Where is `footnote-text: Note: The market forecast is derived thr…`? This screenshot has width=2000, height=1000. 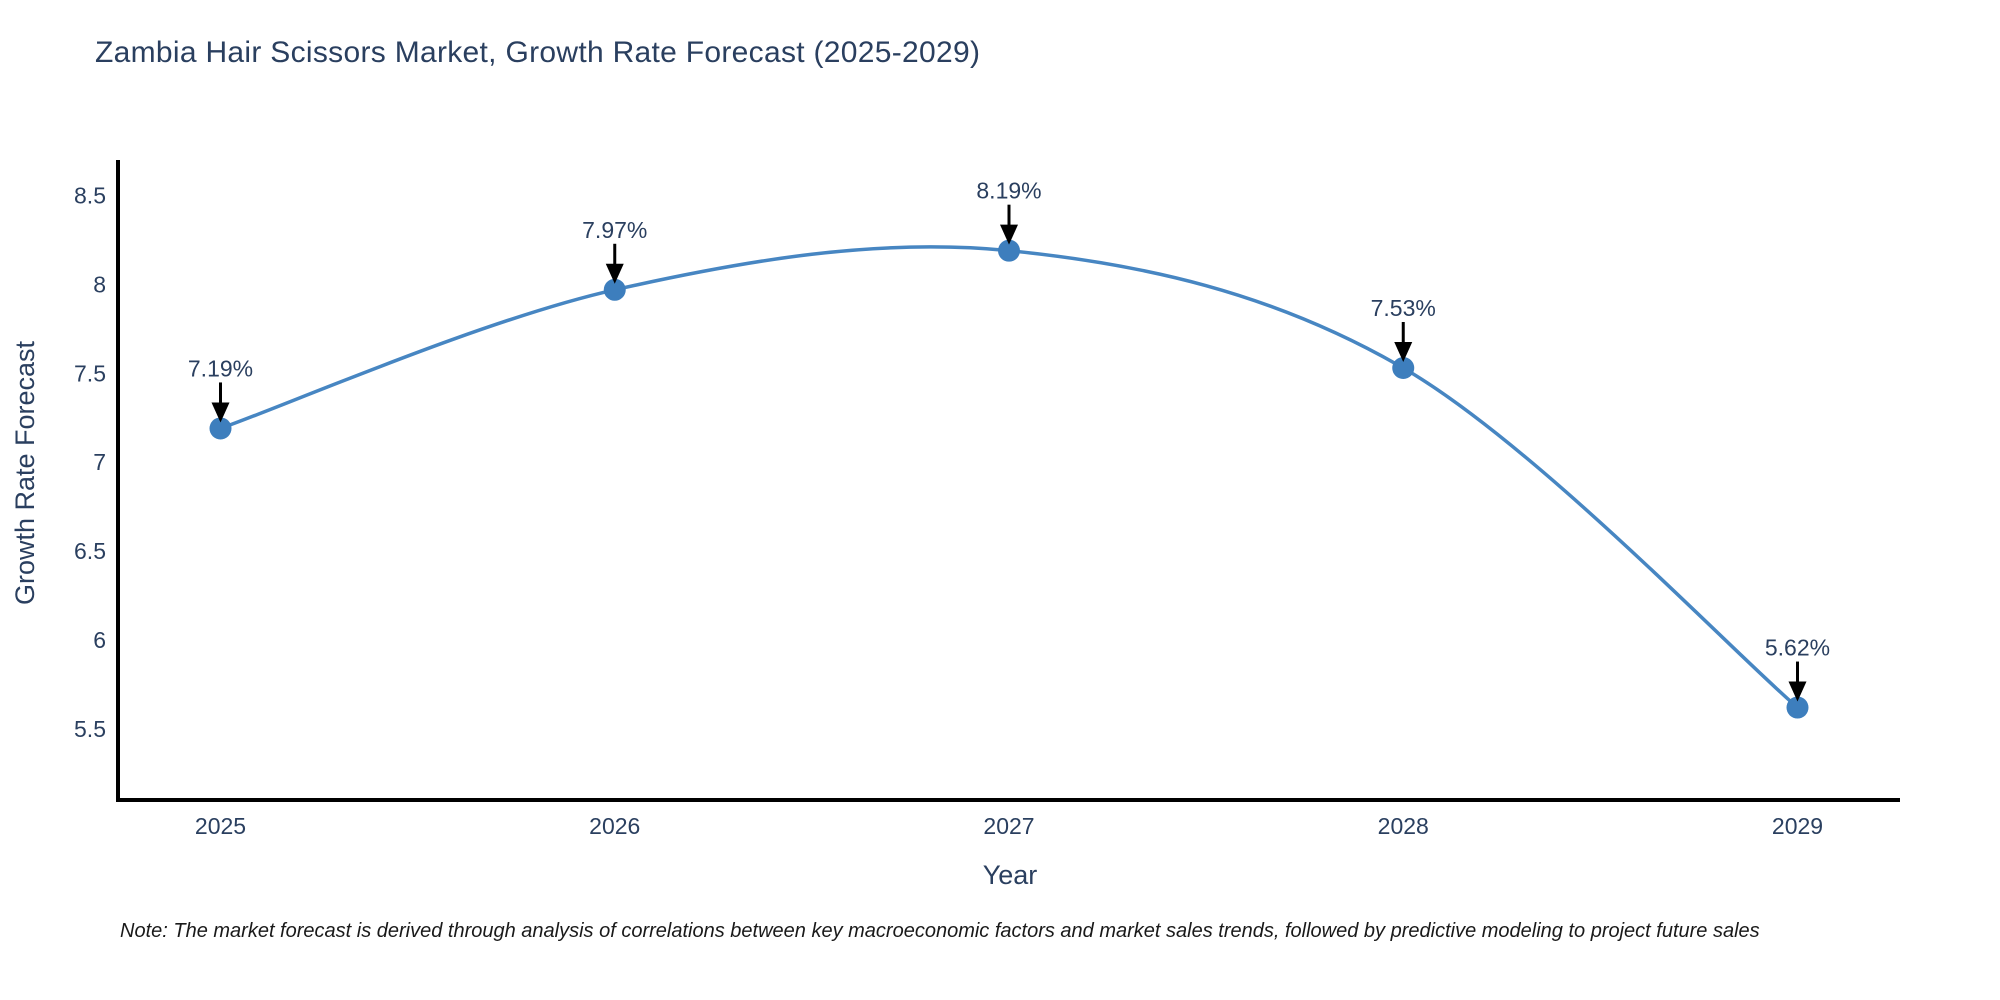
footnote-text: Note: The market forecast is derived thr… is located at coordinates (940, 931).